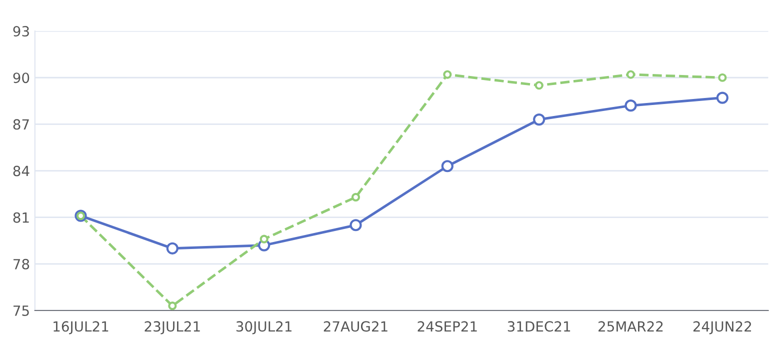 The image size is (776, 345). I want to click on y-tick-label: 78, so click(22, 264).